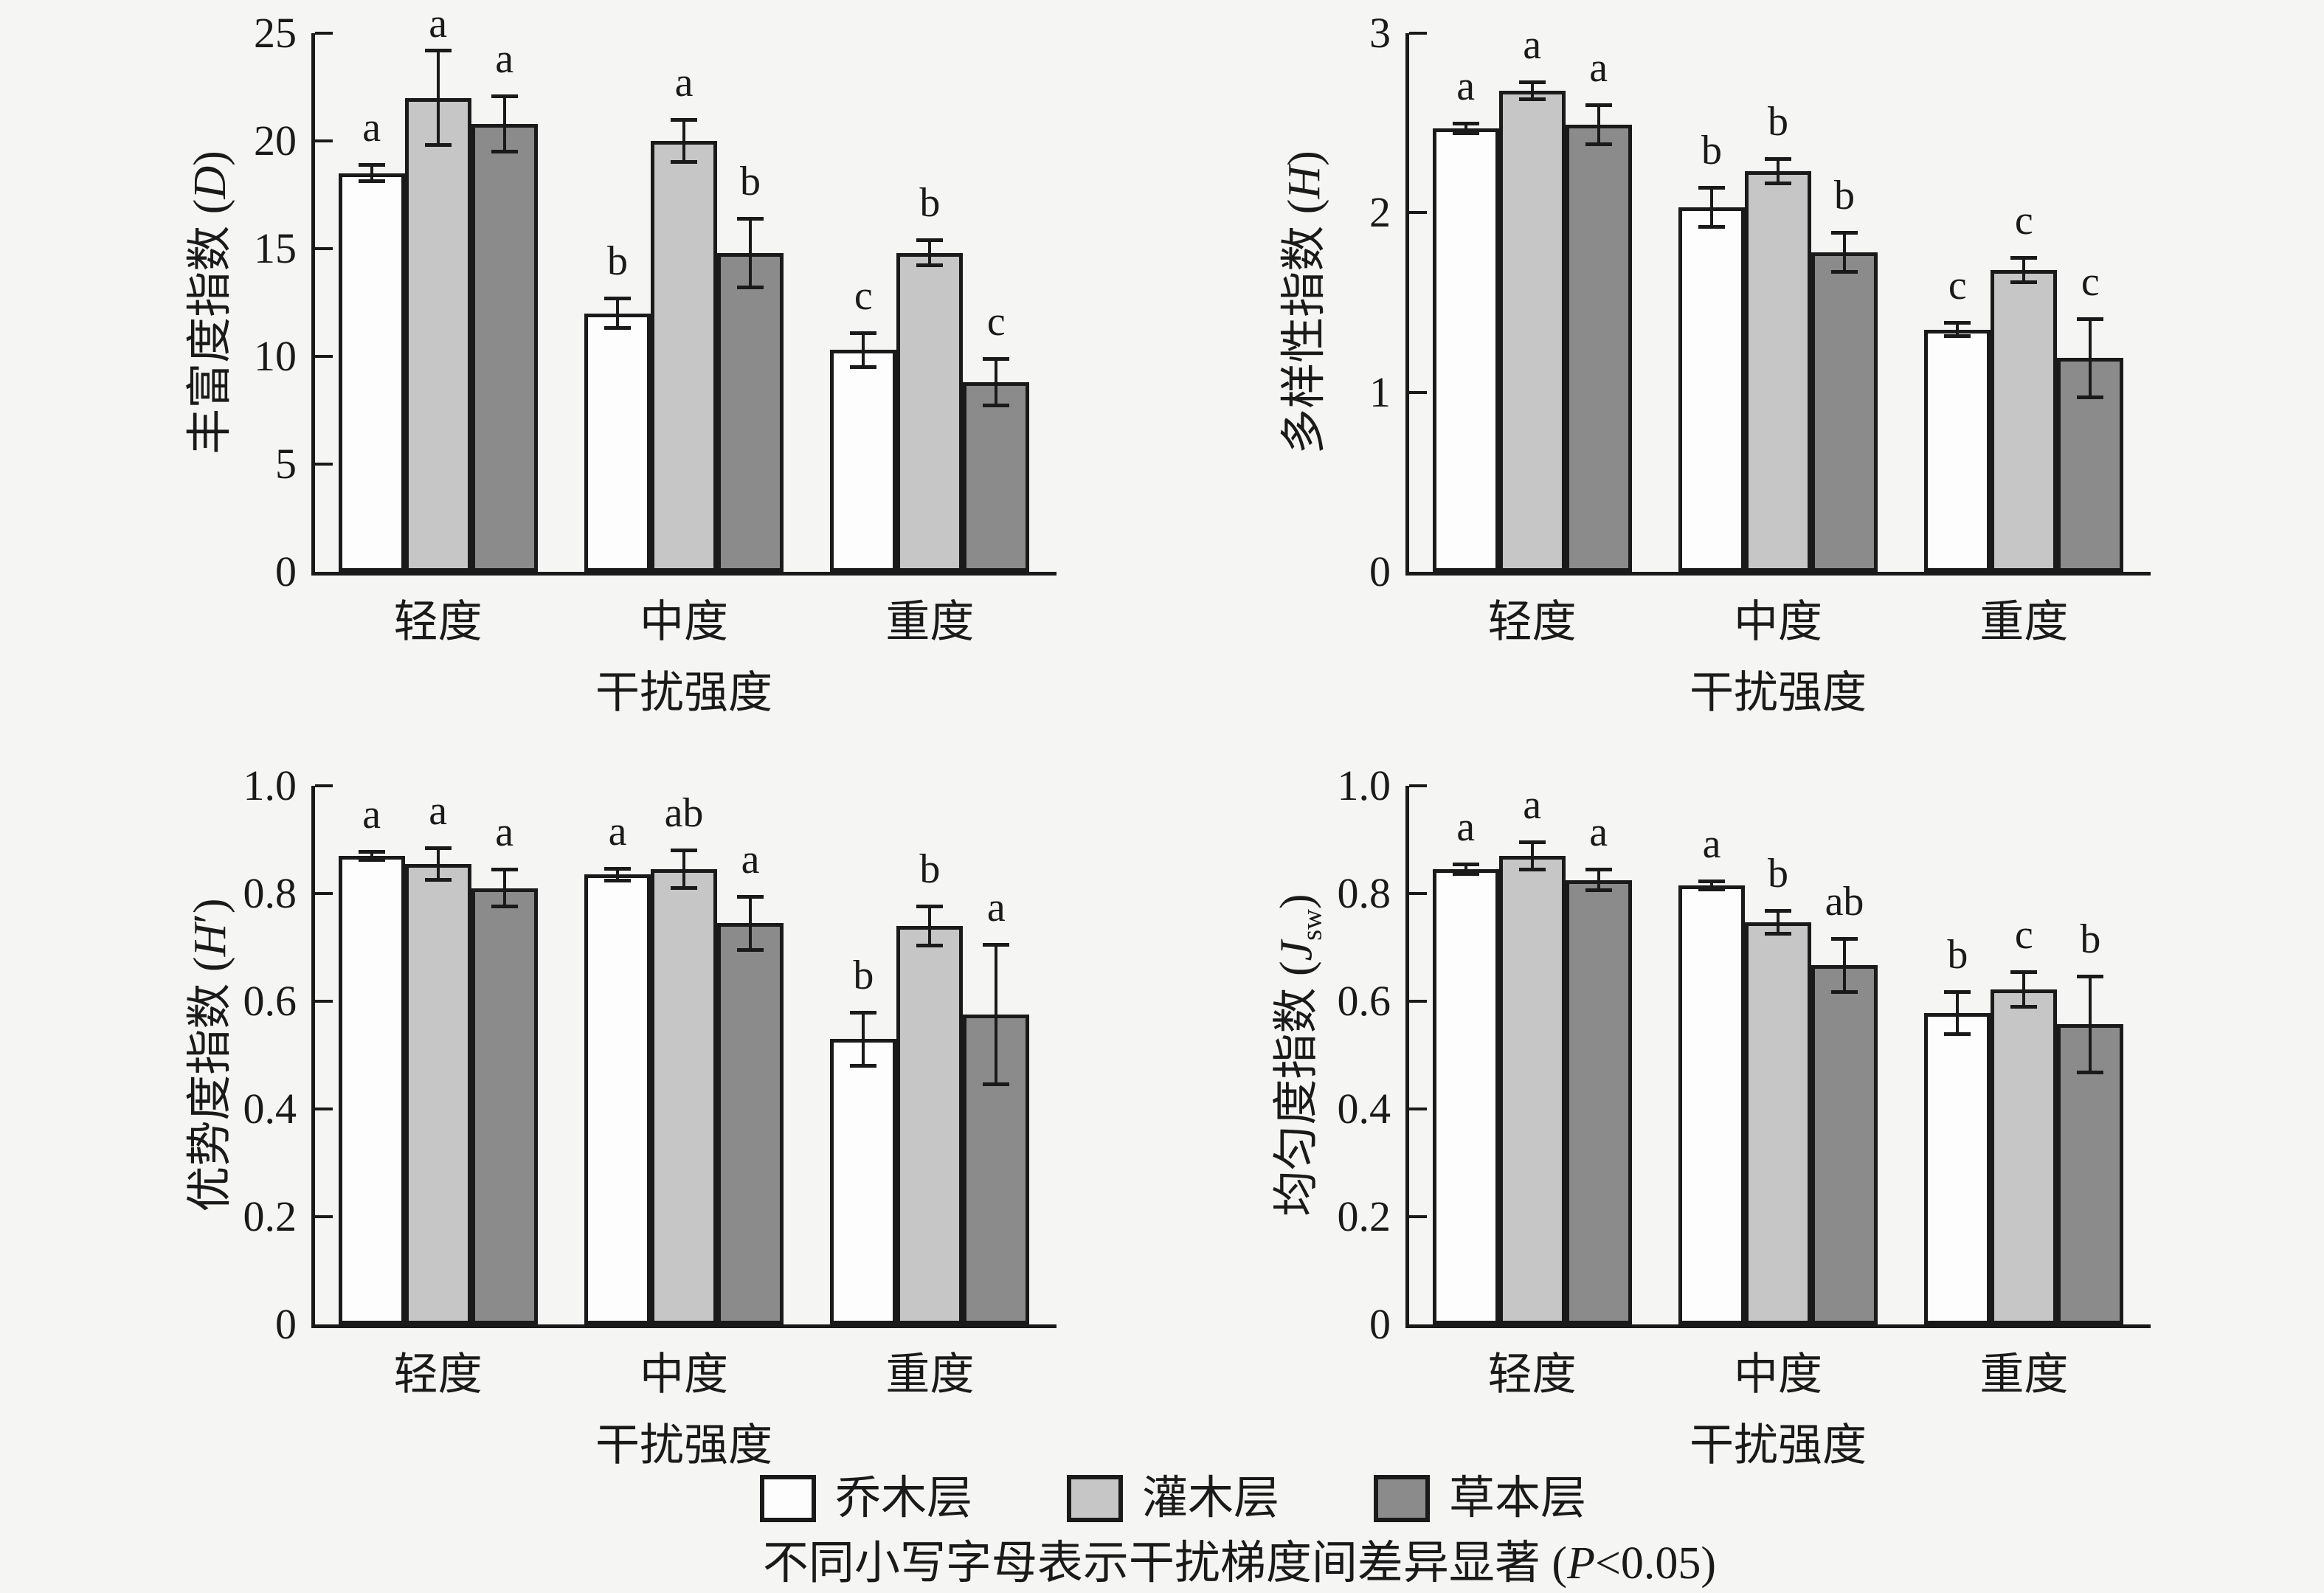  Describe the element at coordinates (684, 622) in the screenshot. I see `x-tick-label-中度: 中度` at that location.